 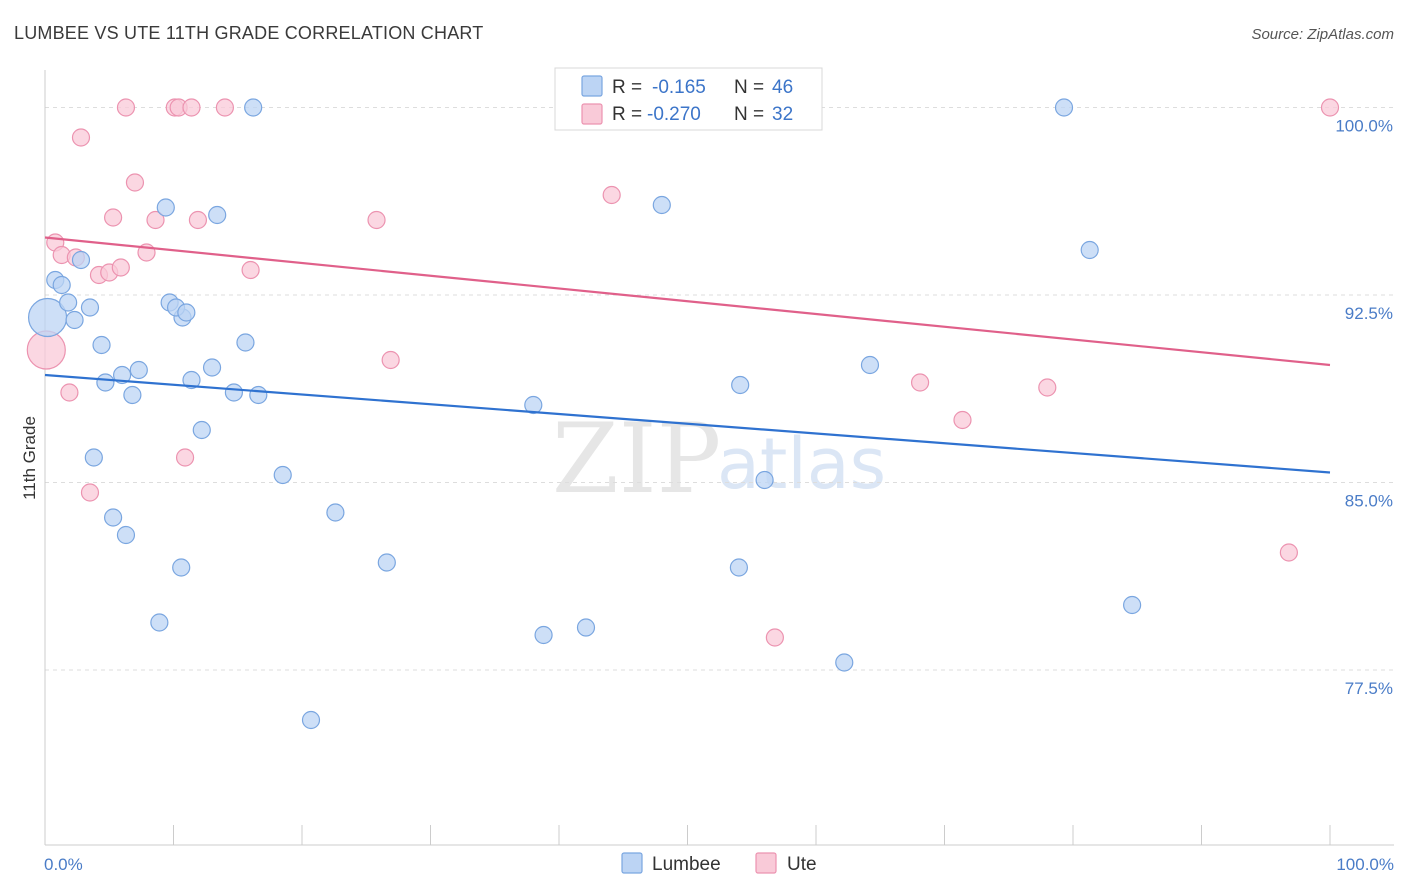 I want to click on series-legend: Lumbee Ute, so click(x=719, y=863).